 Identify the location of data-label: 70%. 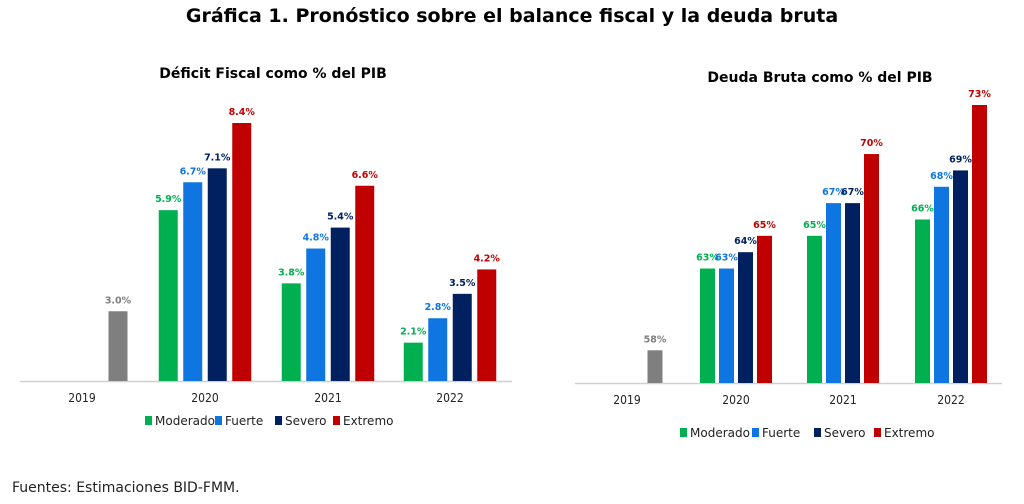
(871, 143).